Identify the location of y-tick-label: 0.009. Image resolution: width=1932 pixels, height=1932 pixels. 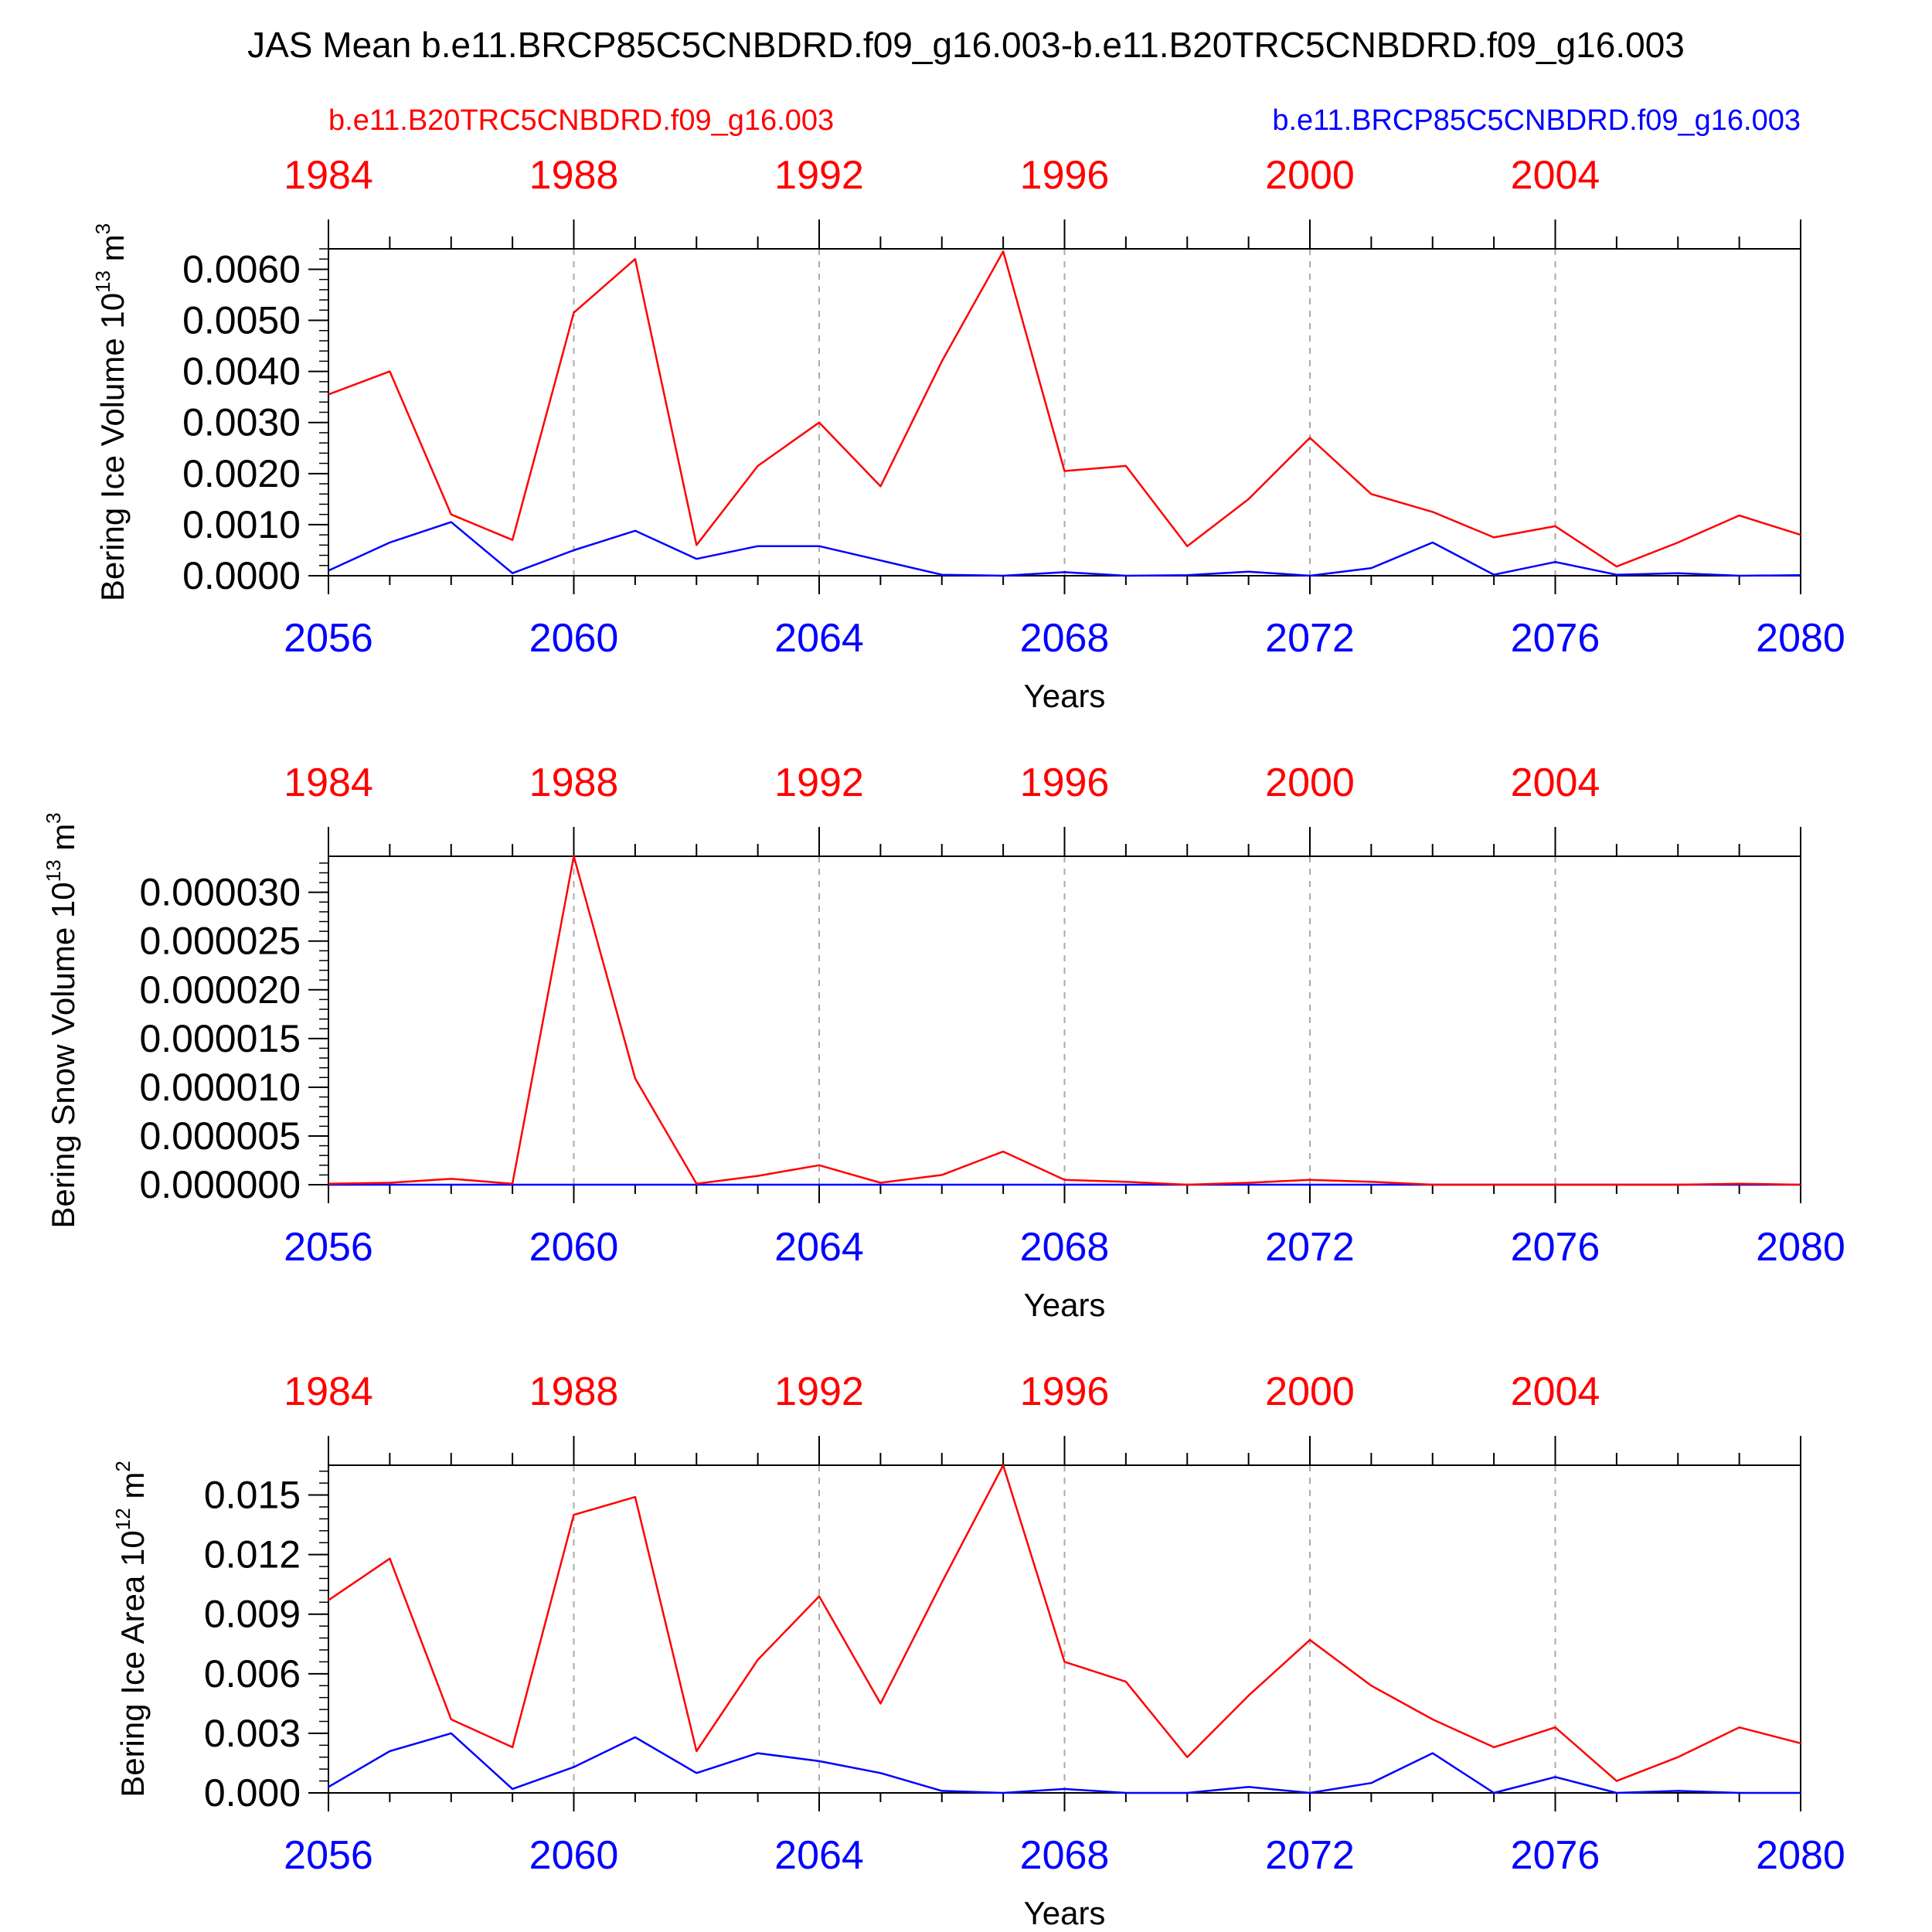
(253, 1614).